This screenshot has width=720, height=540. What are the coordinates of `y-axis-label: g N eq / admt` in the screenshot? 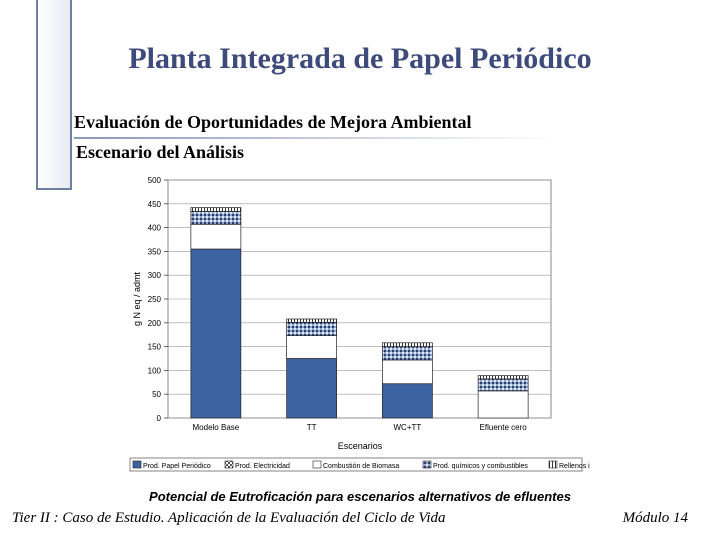 It's located at (137, 298).